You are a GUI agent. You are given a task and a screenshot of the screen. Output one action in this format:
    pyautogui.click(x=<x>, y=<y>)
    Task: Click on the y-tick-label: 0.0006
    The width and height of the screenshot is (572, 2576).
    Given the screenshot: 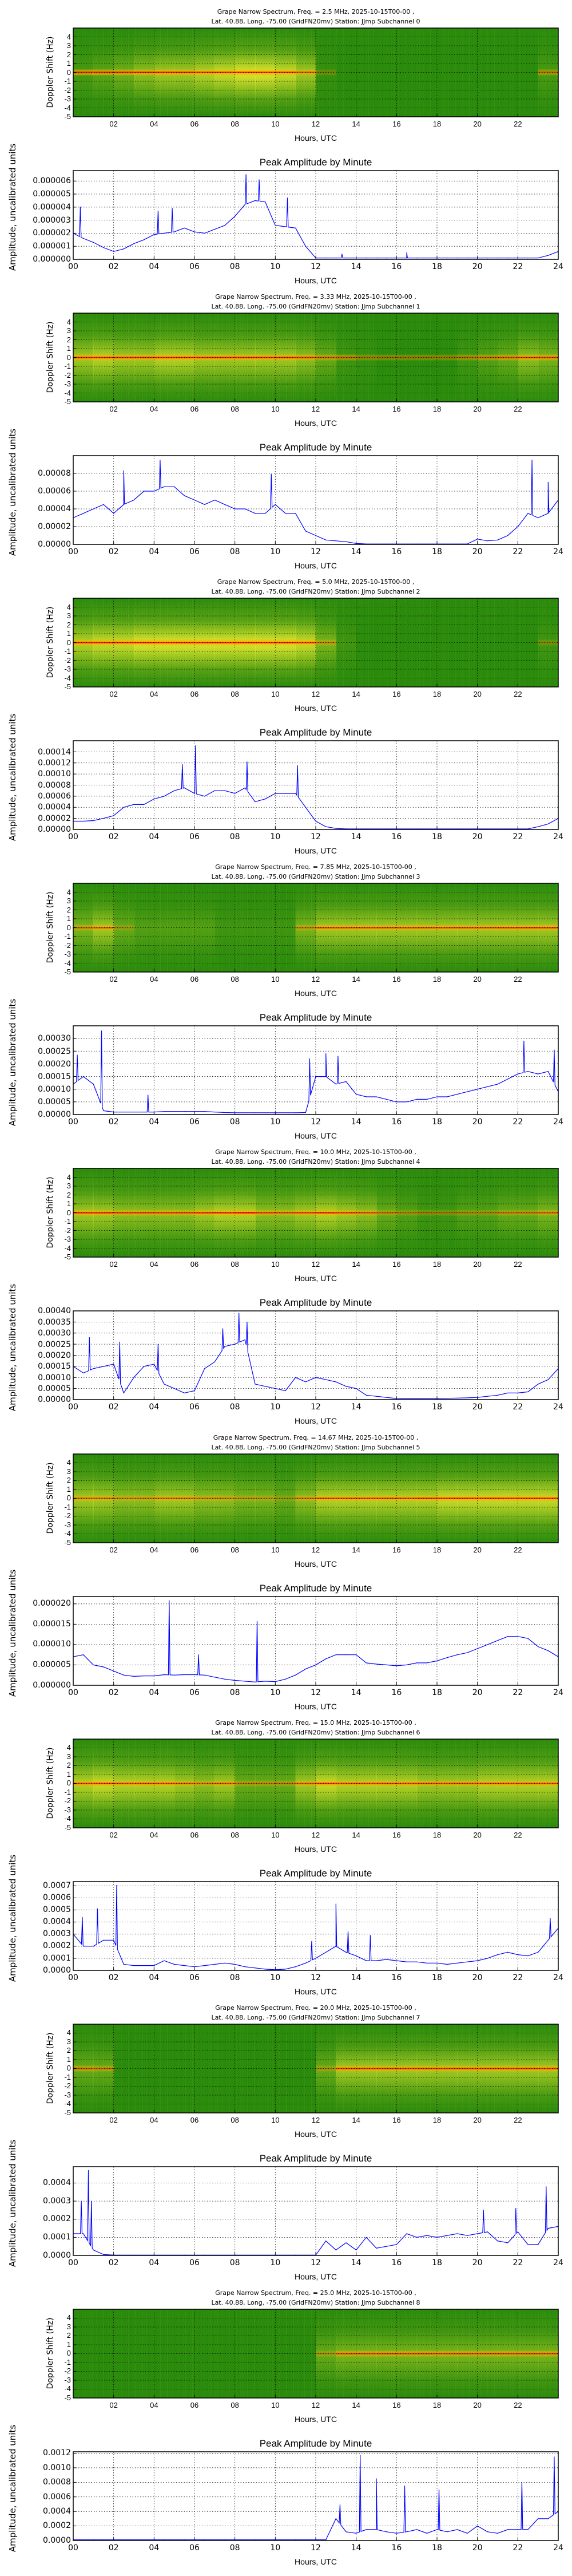 What is the action you would take?
    pyautogui.click(x=57, y=2497)
    